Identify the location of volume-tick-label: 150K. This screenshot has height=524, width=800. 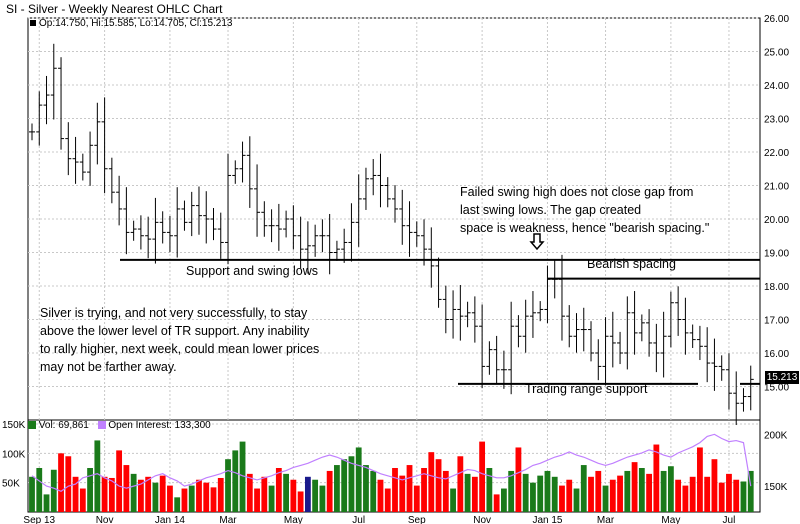
(14, 425).